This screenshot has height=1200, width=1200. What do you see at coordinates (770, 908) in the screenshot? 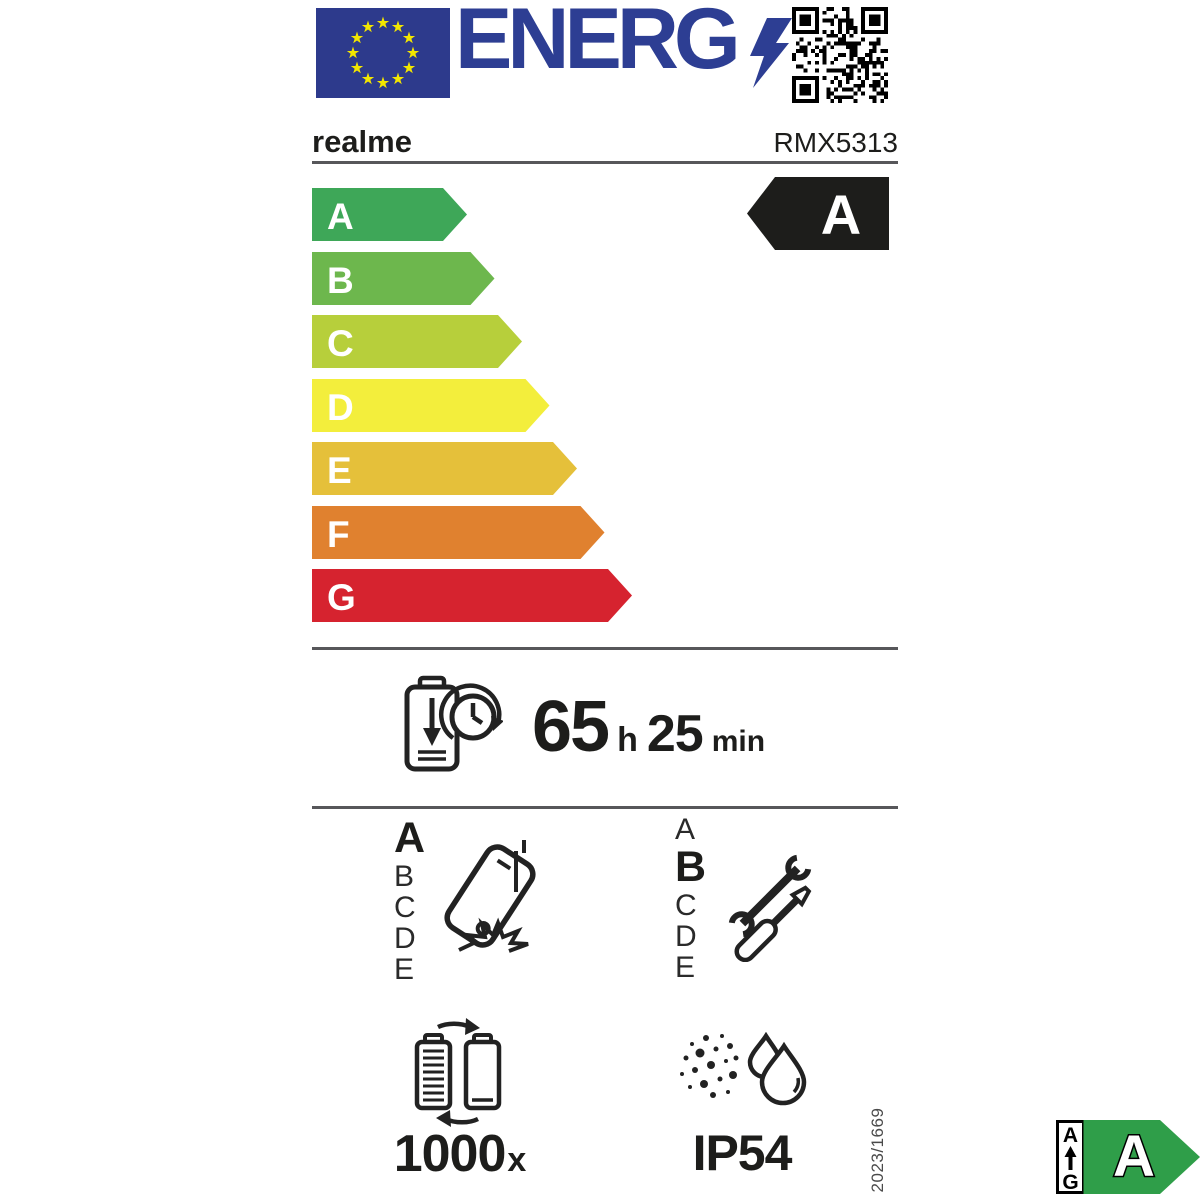
I see `repair-tools-icon` at bounding box center [770, 908].